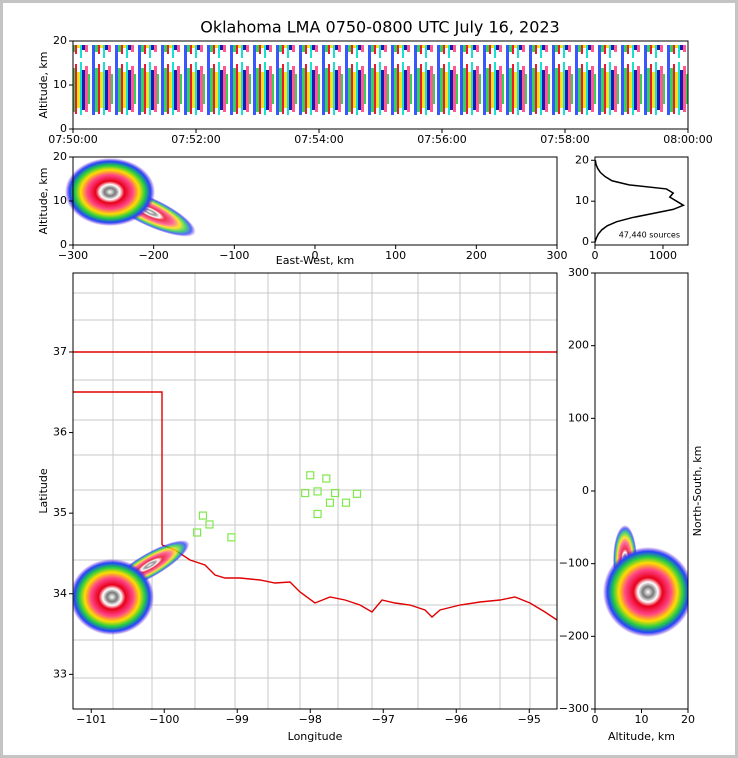 The image size is (738, 758). I want to click on x-tick-label: 1000, so click(663, 255).